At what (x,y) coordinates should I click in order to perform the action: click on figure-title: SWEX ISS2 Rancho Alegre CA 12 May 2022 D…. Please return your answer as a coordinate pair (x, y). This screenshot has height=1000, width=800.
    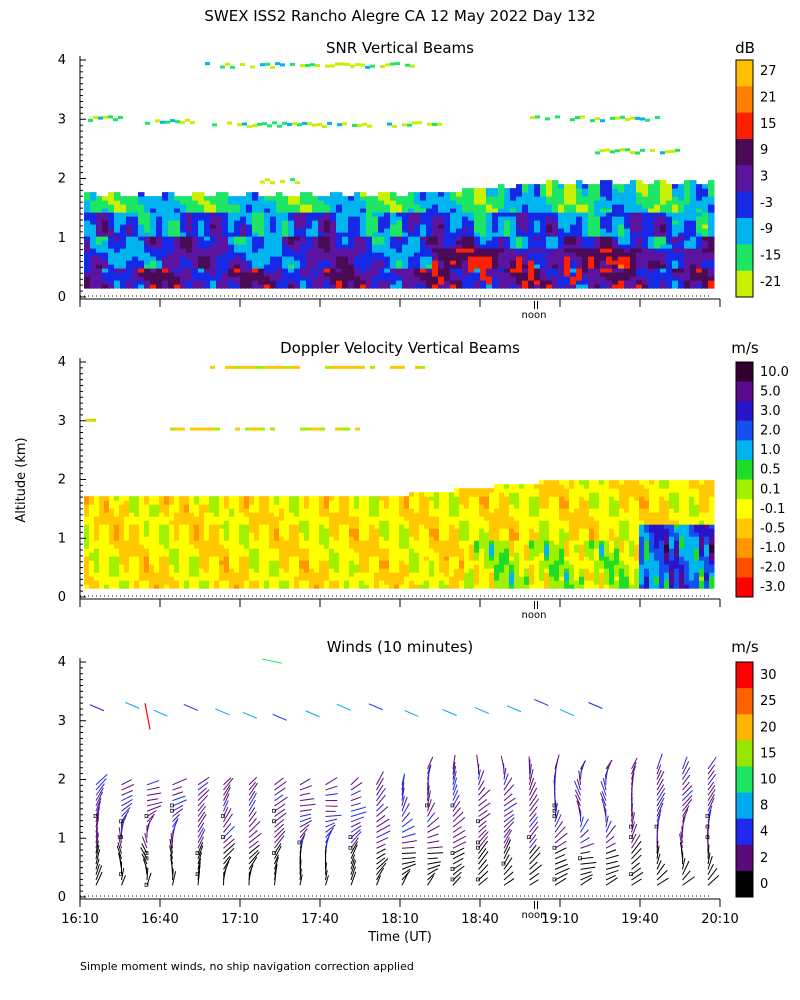
    Looking at the image, I should click on (399, 16).